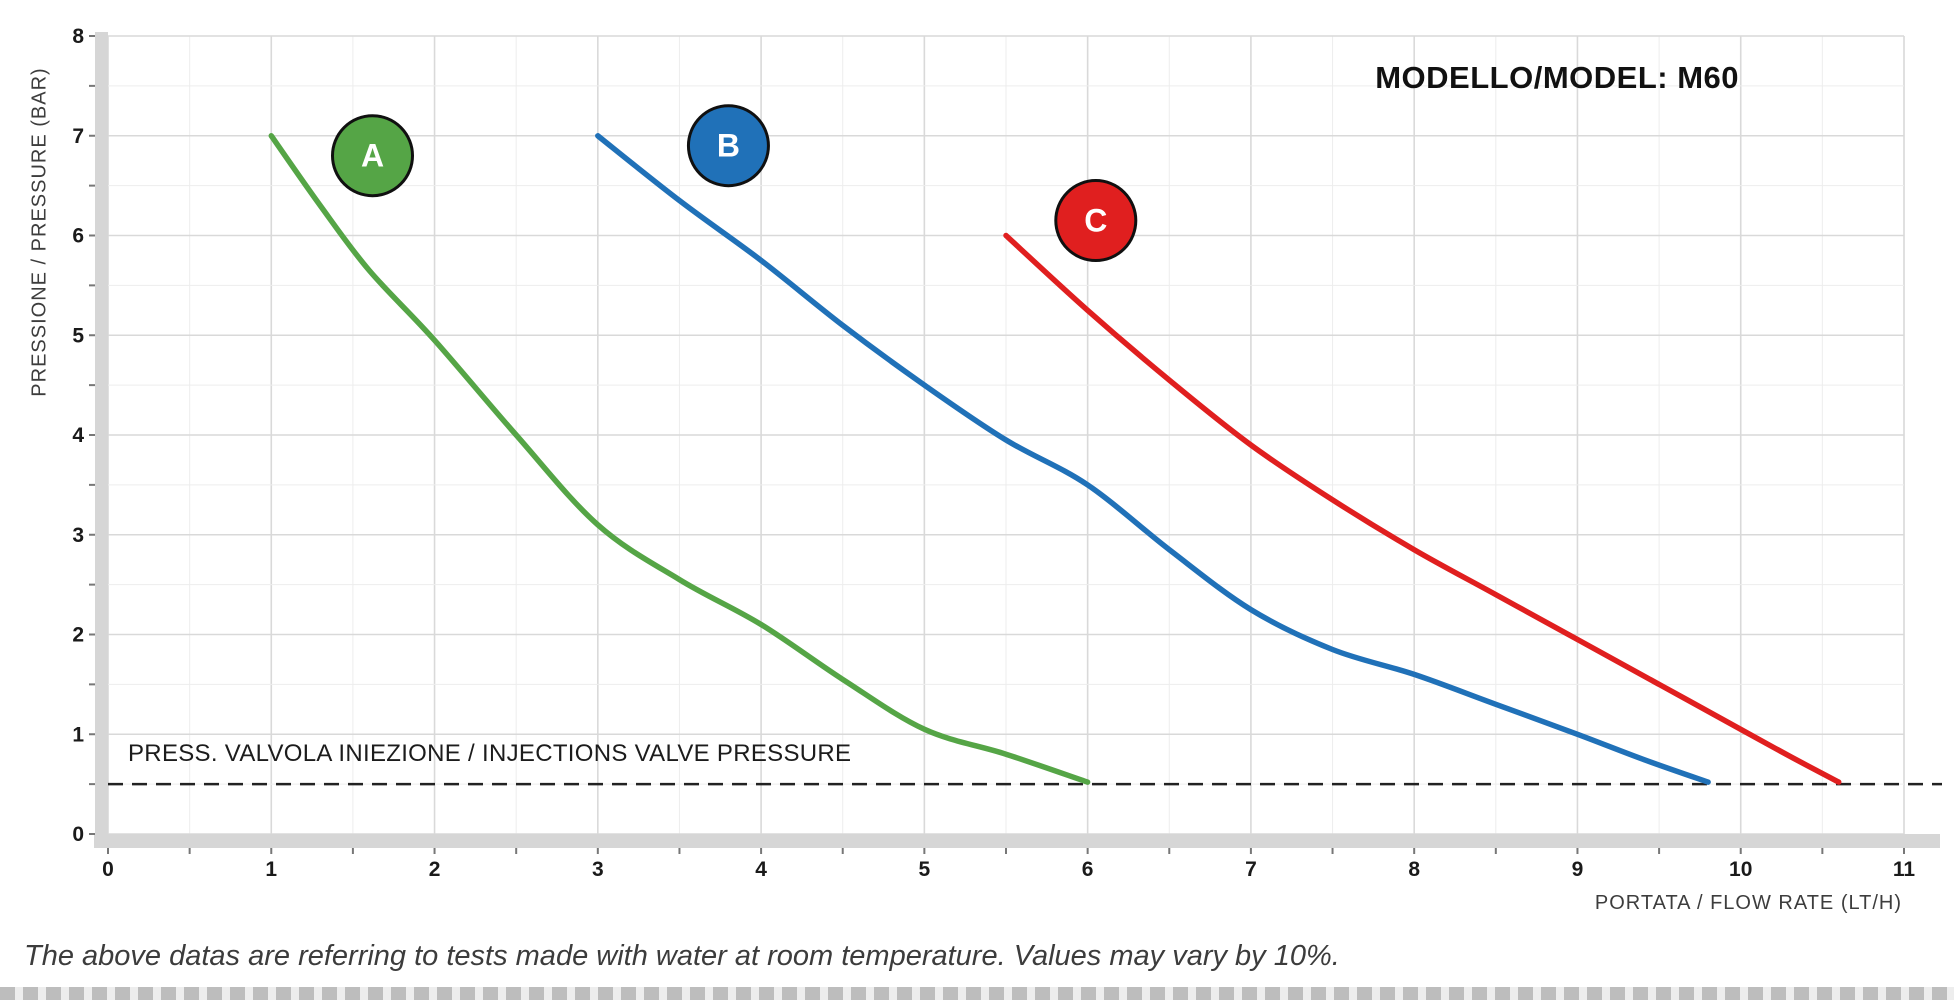 The image size is (1954, 1000). Describe the element at coordinates (435, 869) in the screenshot. I see `x-tick-label: 2` at that location.